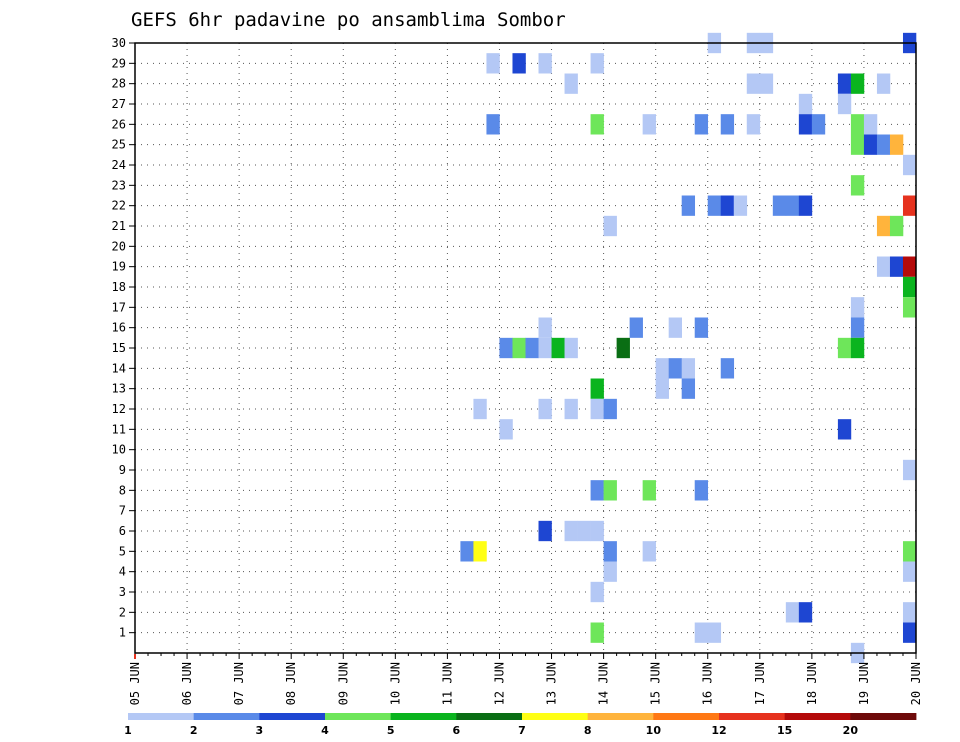 This screenshot has height=742, width=960. Describe the element at coordinates (604, 683) in the screenshot. I see `x-tick-label: 14 JUN` at that location.